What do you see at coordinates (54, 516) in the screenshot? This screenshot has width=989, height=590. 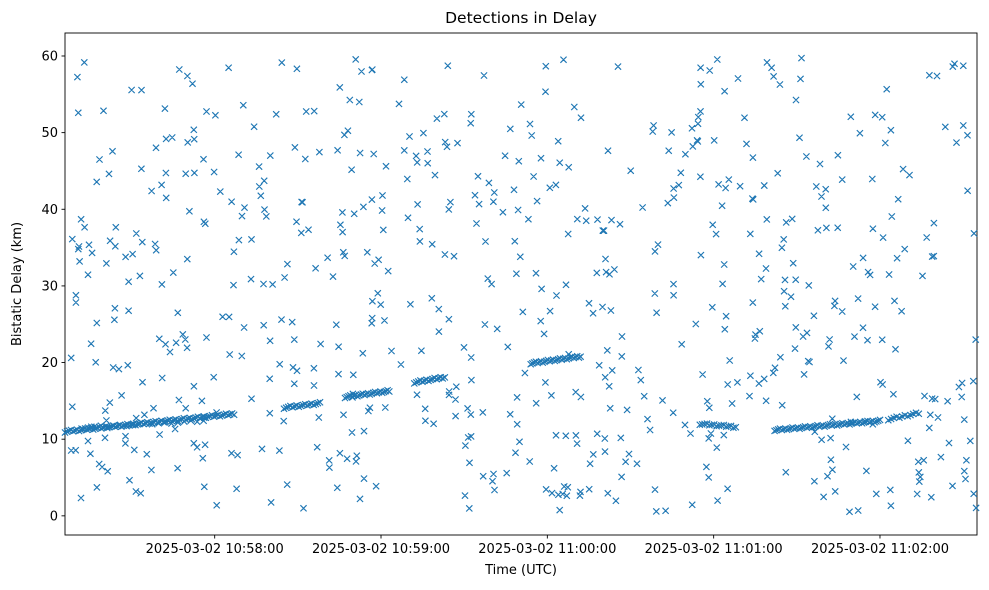 I see `y-tick-label: 0` at bounding box center [54, 516].